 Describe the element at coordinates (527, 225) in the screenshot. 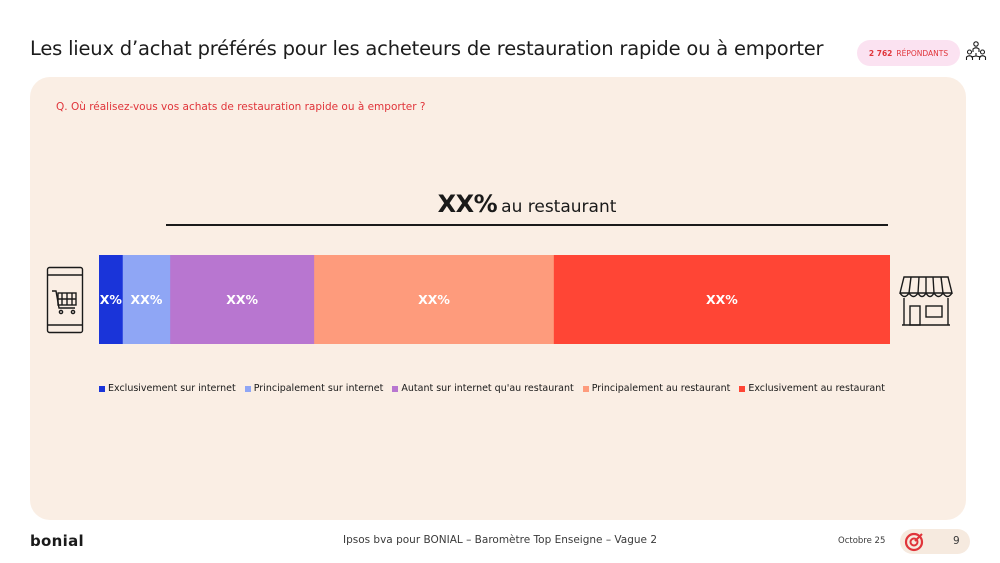

I see `headline-rule` at that location.